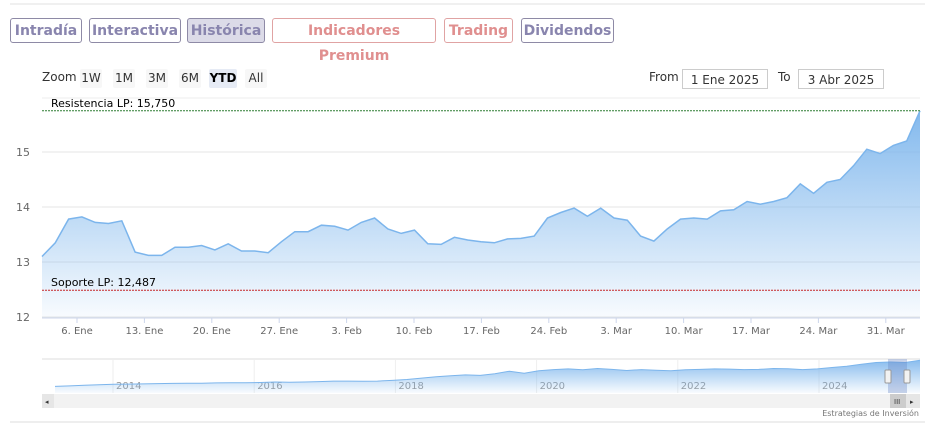 This screenshot has width=935, height=431. Describe the element at coordinates (23, 262) in the screenshot. I see `y-tick-label: 13` at that location.